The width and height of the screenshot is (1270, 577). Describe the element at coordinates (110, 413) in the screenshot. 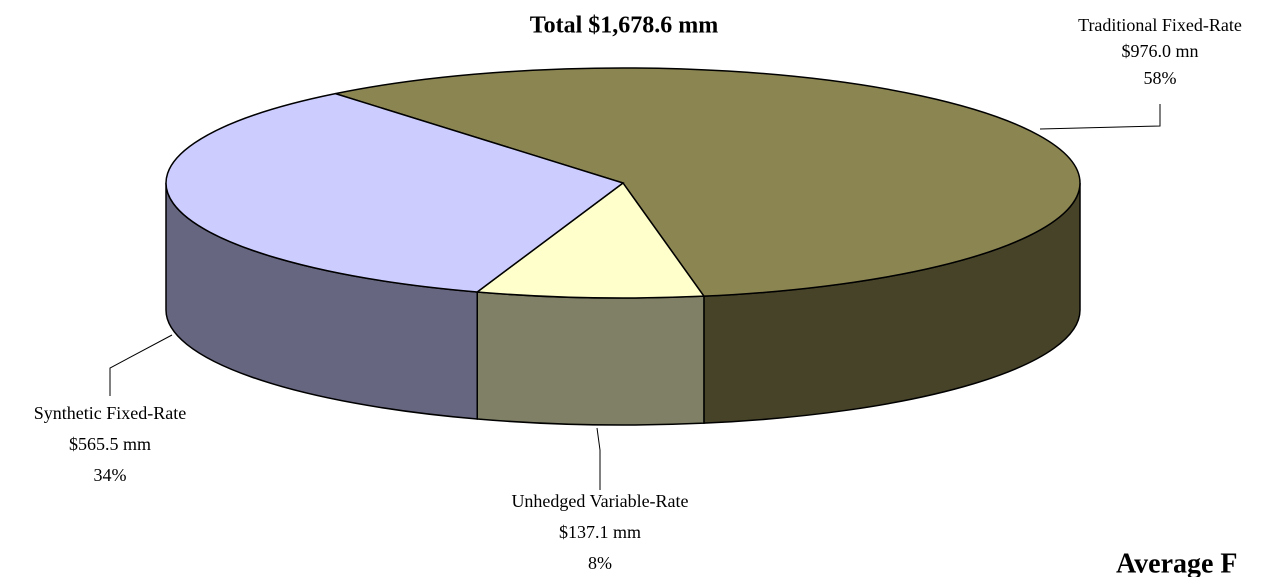

I see `slice-label: Synthetic Fixed-Rate` at that location.